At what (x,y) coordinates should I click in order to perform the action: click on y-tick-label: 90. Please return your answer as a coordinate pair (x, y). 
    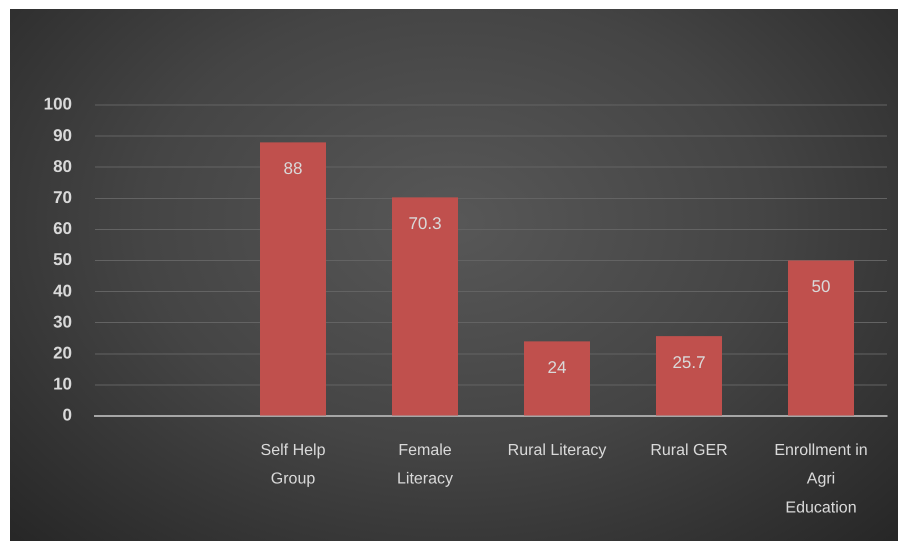
    Looking at the image, I should click on (62, 135).